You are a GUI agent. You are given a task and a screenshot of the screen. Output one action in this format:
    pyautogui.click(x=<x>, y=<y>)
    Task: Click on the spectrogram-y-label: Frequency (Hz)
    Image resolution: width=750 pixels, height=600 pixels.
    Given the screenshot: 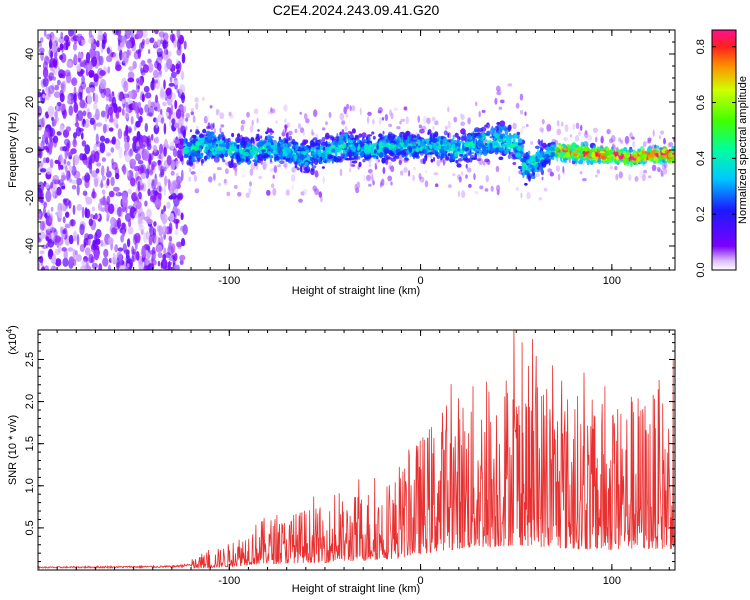 What is the action you would take?
    pyautogui.click(x=13, y=150)
    